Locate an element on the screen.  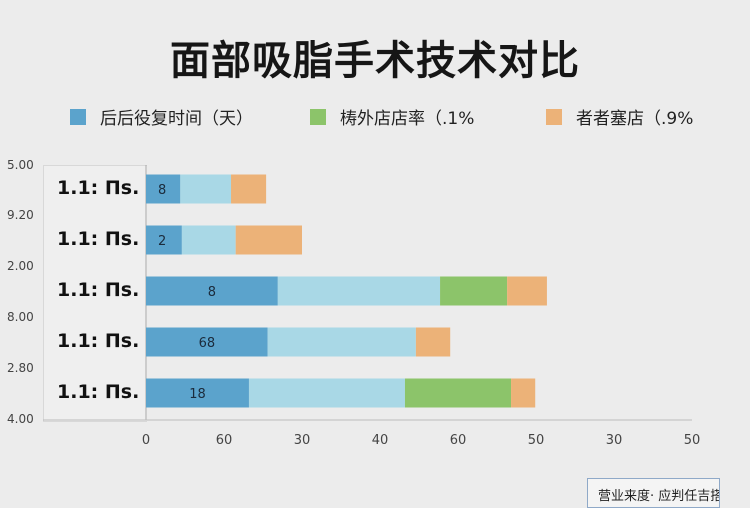
legend-swatch-blue is located at coordinates (78, 116).